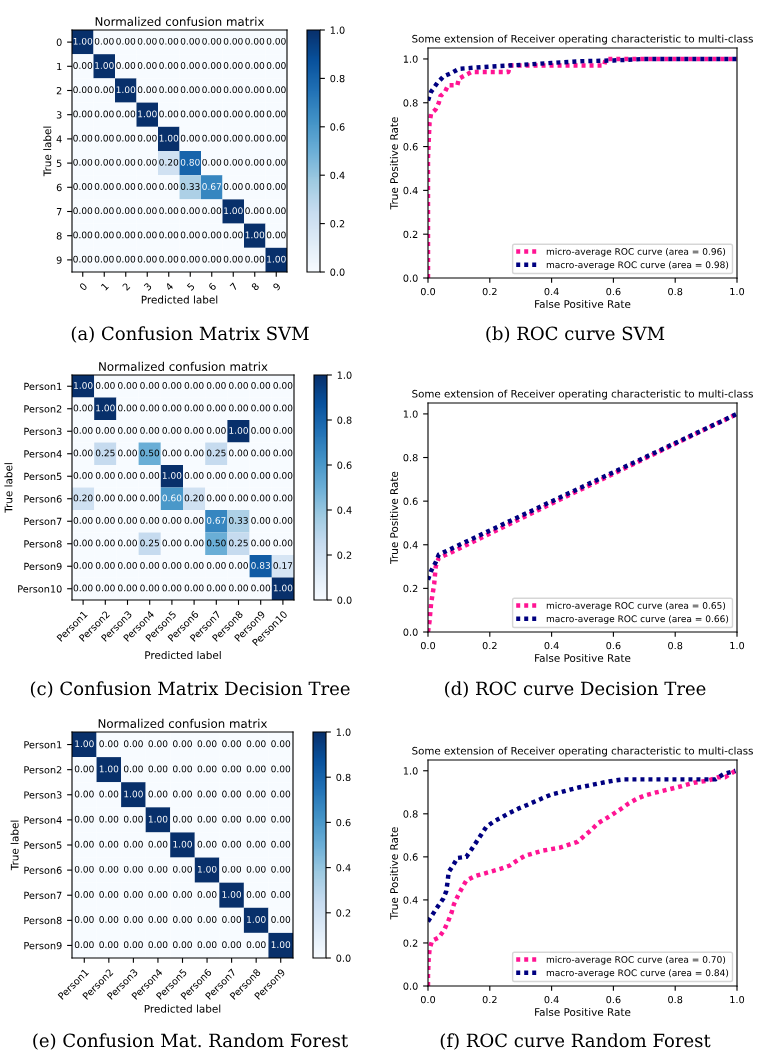 This screenshot has height=1059, width=760. What do you see at coordinates (582, 394) in the screenshot?
I see `chart-title: Some extension of Receiver operating characteristic to multi-class` at bounding box center [582, 394].